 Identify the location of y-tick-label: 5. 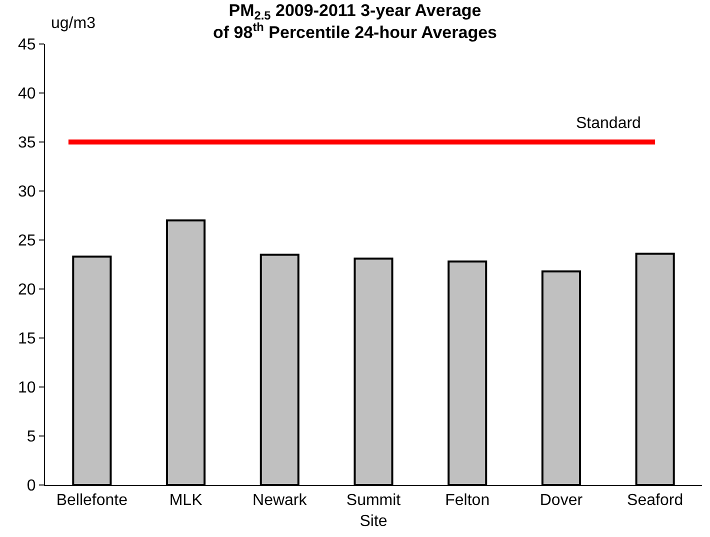
(31, 437).